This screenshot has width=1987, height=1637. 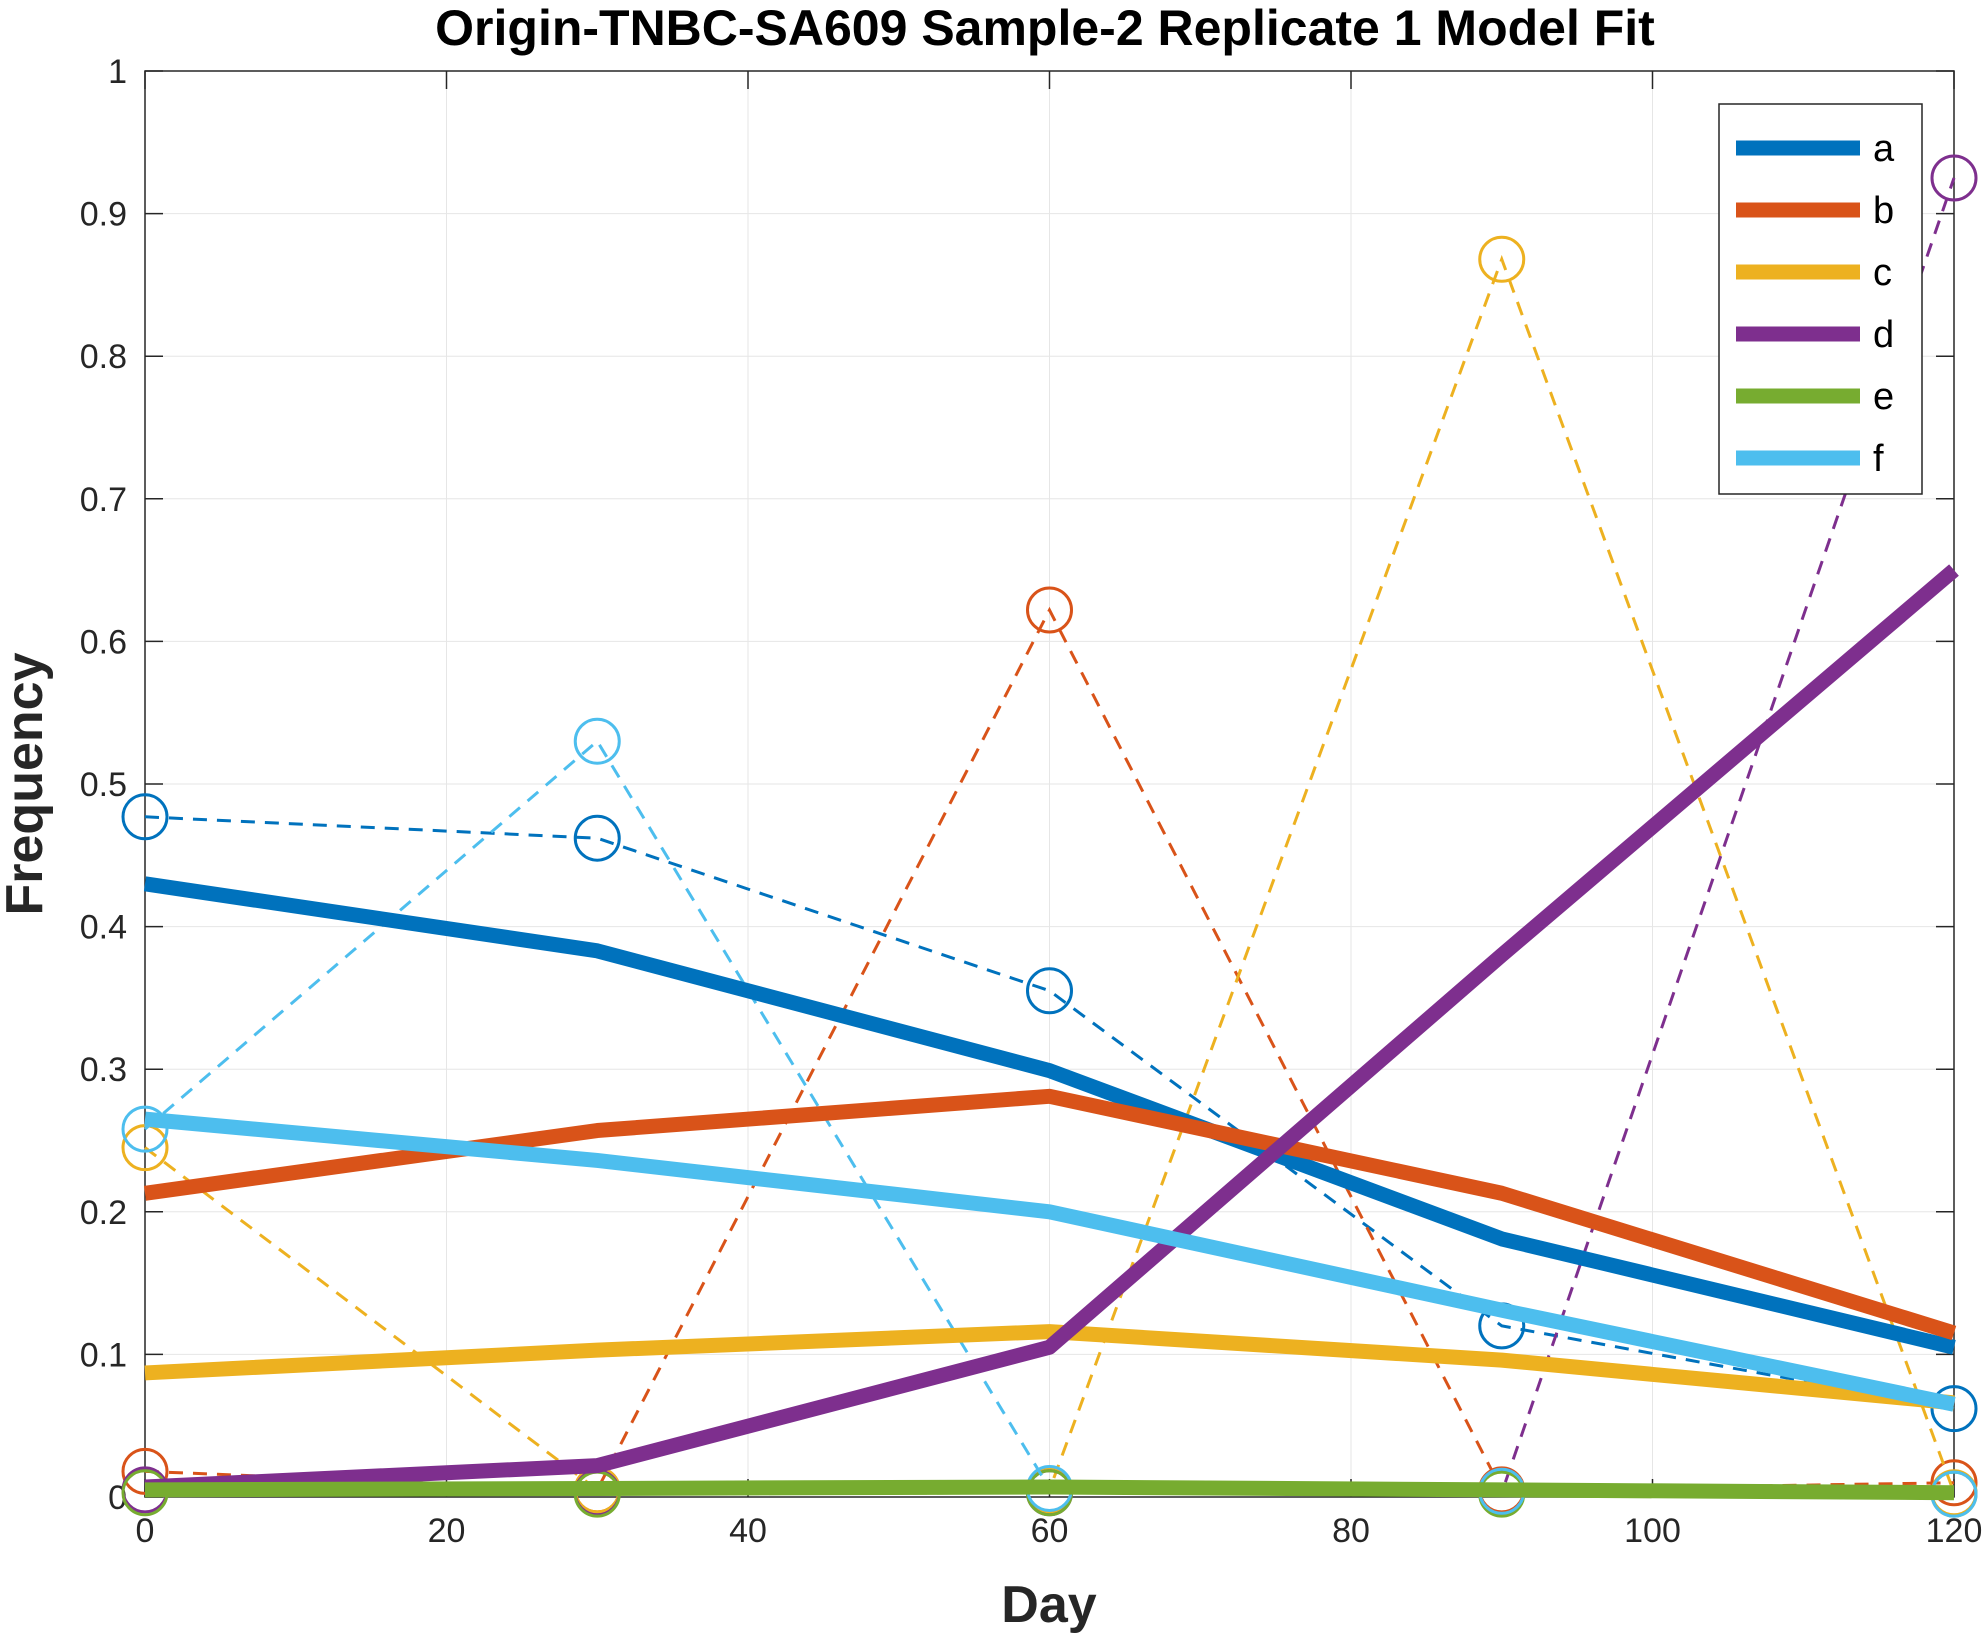 I want to click on y-tick-label: 0.4, so click(x=103, y=928).